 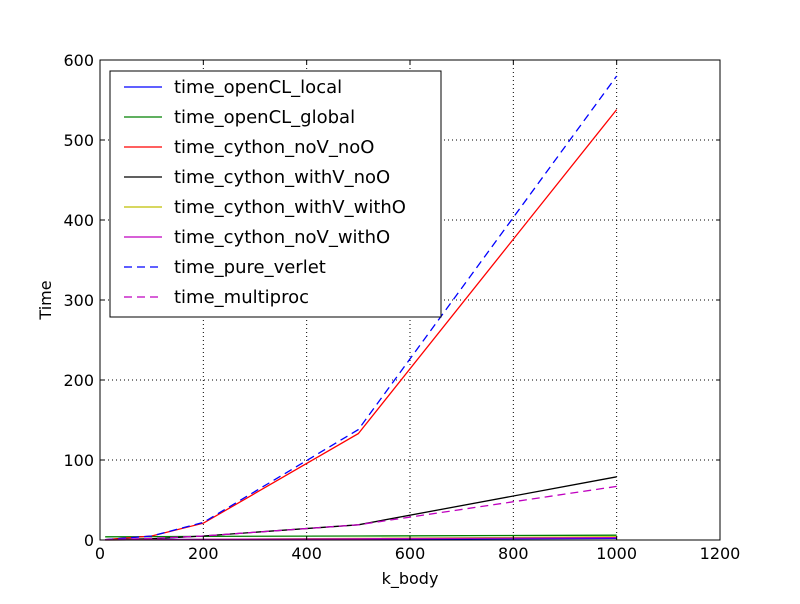 What do you see at coordinates (78, 140) in the screenshot?
I see `y-tick-label: 500` at bounding box center [78, 140].